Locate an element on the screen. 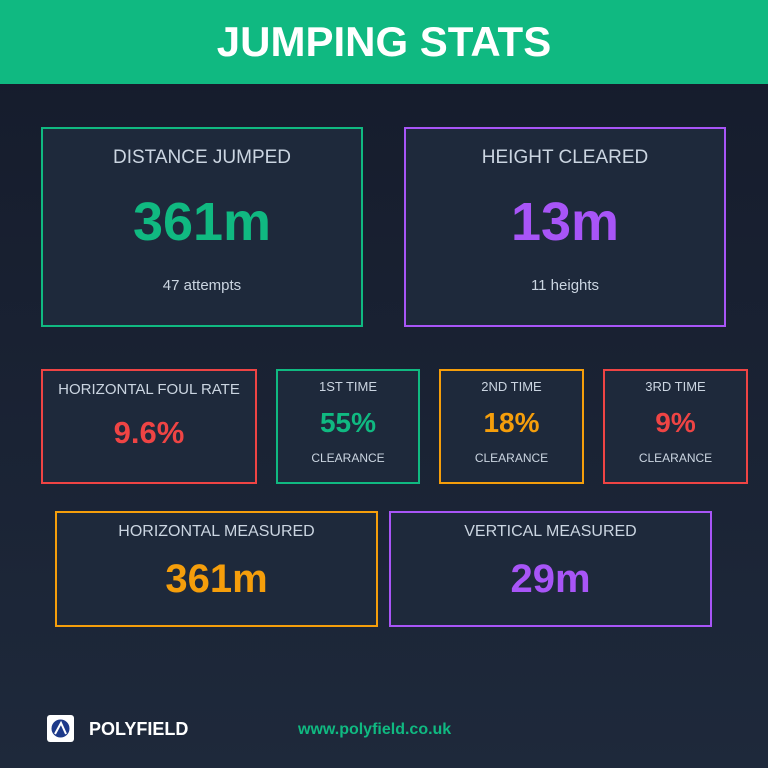 The height and width of the screenshot is (768, 768). card: 2ND TIME 18% CLEARANCE is located at coordinates (511, 426).